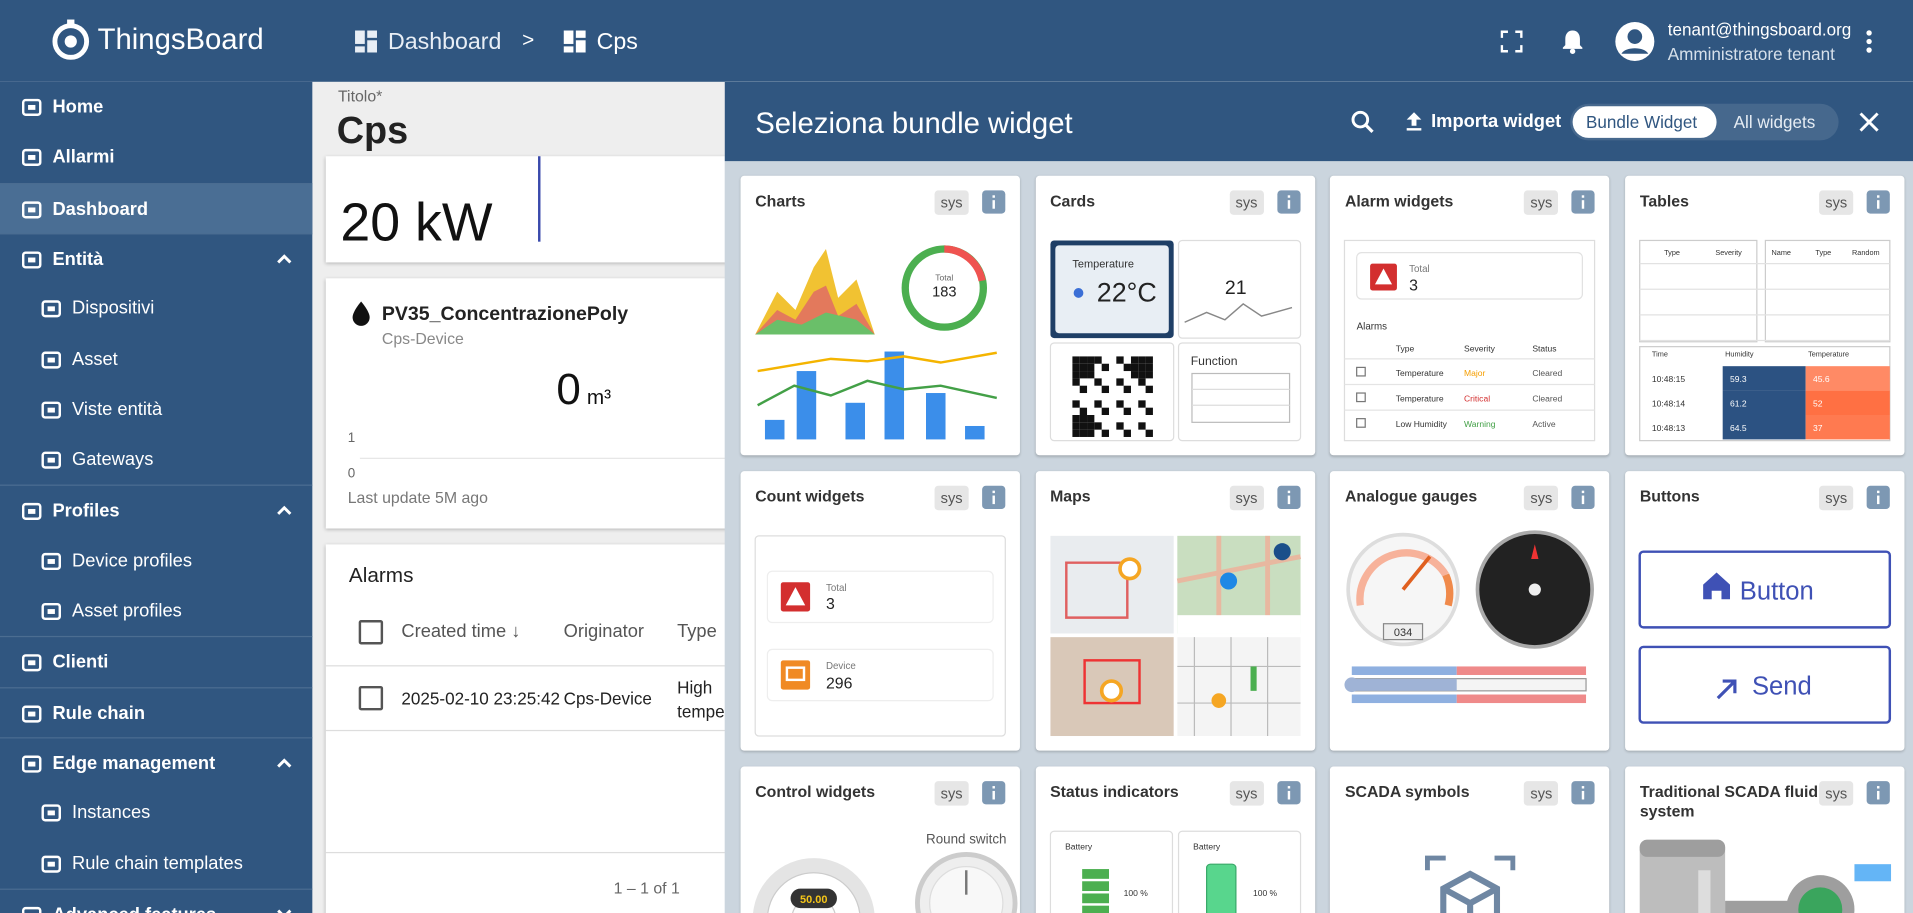 This screenshot has width=1913, height=913. What do you see at coordinates (156, 157) in the screenshot?
I see `menu-item: Allarmi` at bounding box center [156, 157].